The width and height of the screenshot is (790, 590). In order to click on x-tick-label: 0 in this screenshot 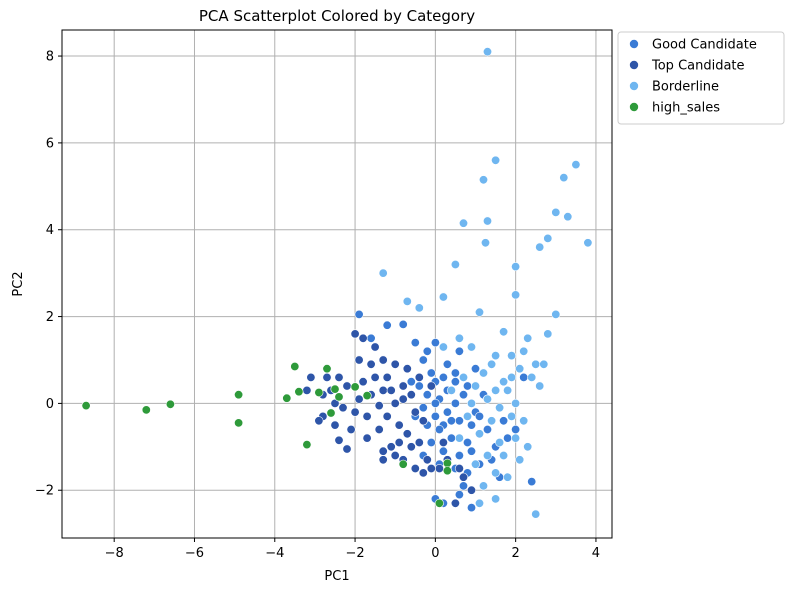, I will do `click(435, 553)`.